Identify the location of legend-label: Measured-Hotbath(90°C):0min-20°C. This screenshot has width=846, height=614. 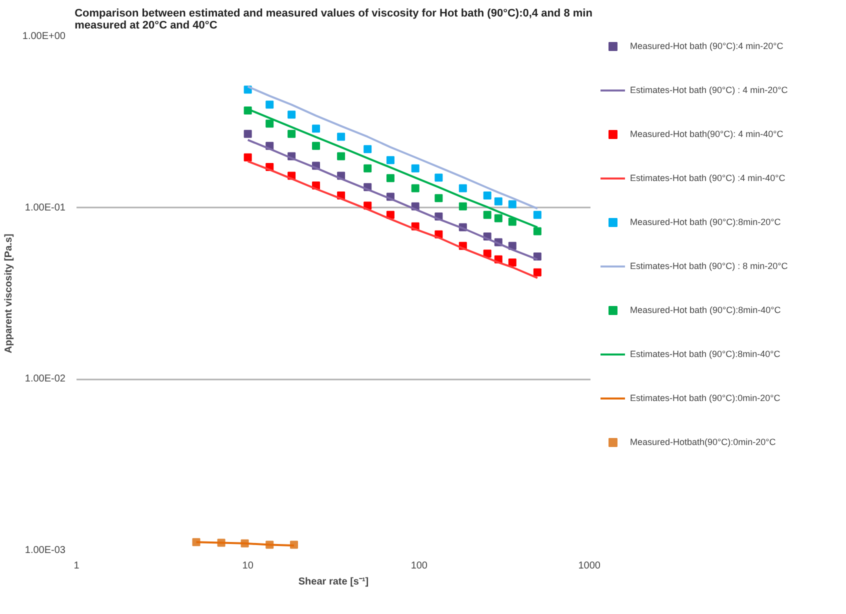
(703, 442).